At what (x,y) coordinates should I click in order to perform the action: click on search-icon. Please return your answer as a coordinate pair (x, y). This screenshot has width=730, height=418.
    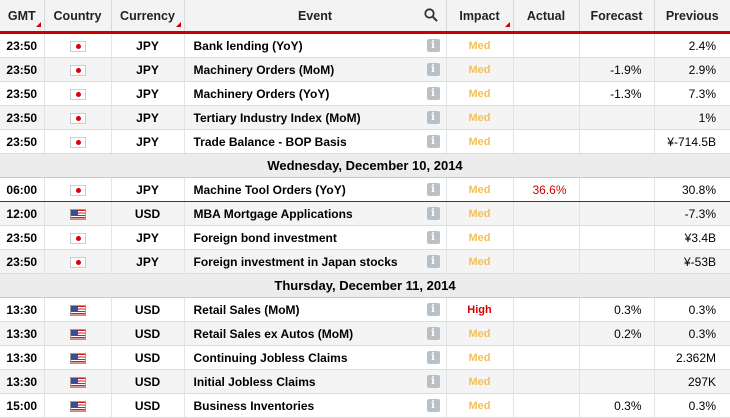
    Looking at the image, I should click on (430, 16).